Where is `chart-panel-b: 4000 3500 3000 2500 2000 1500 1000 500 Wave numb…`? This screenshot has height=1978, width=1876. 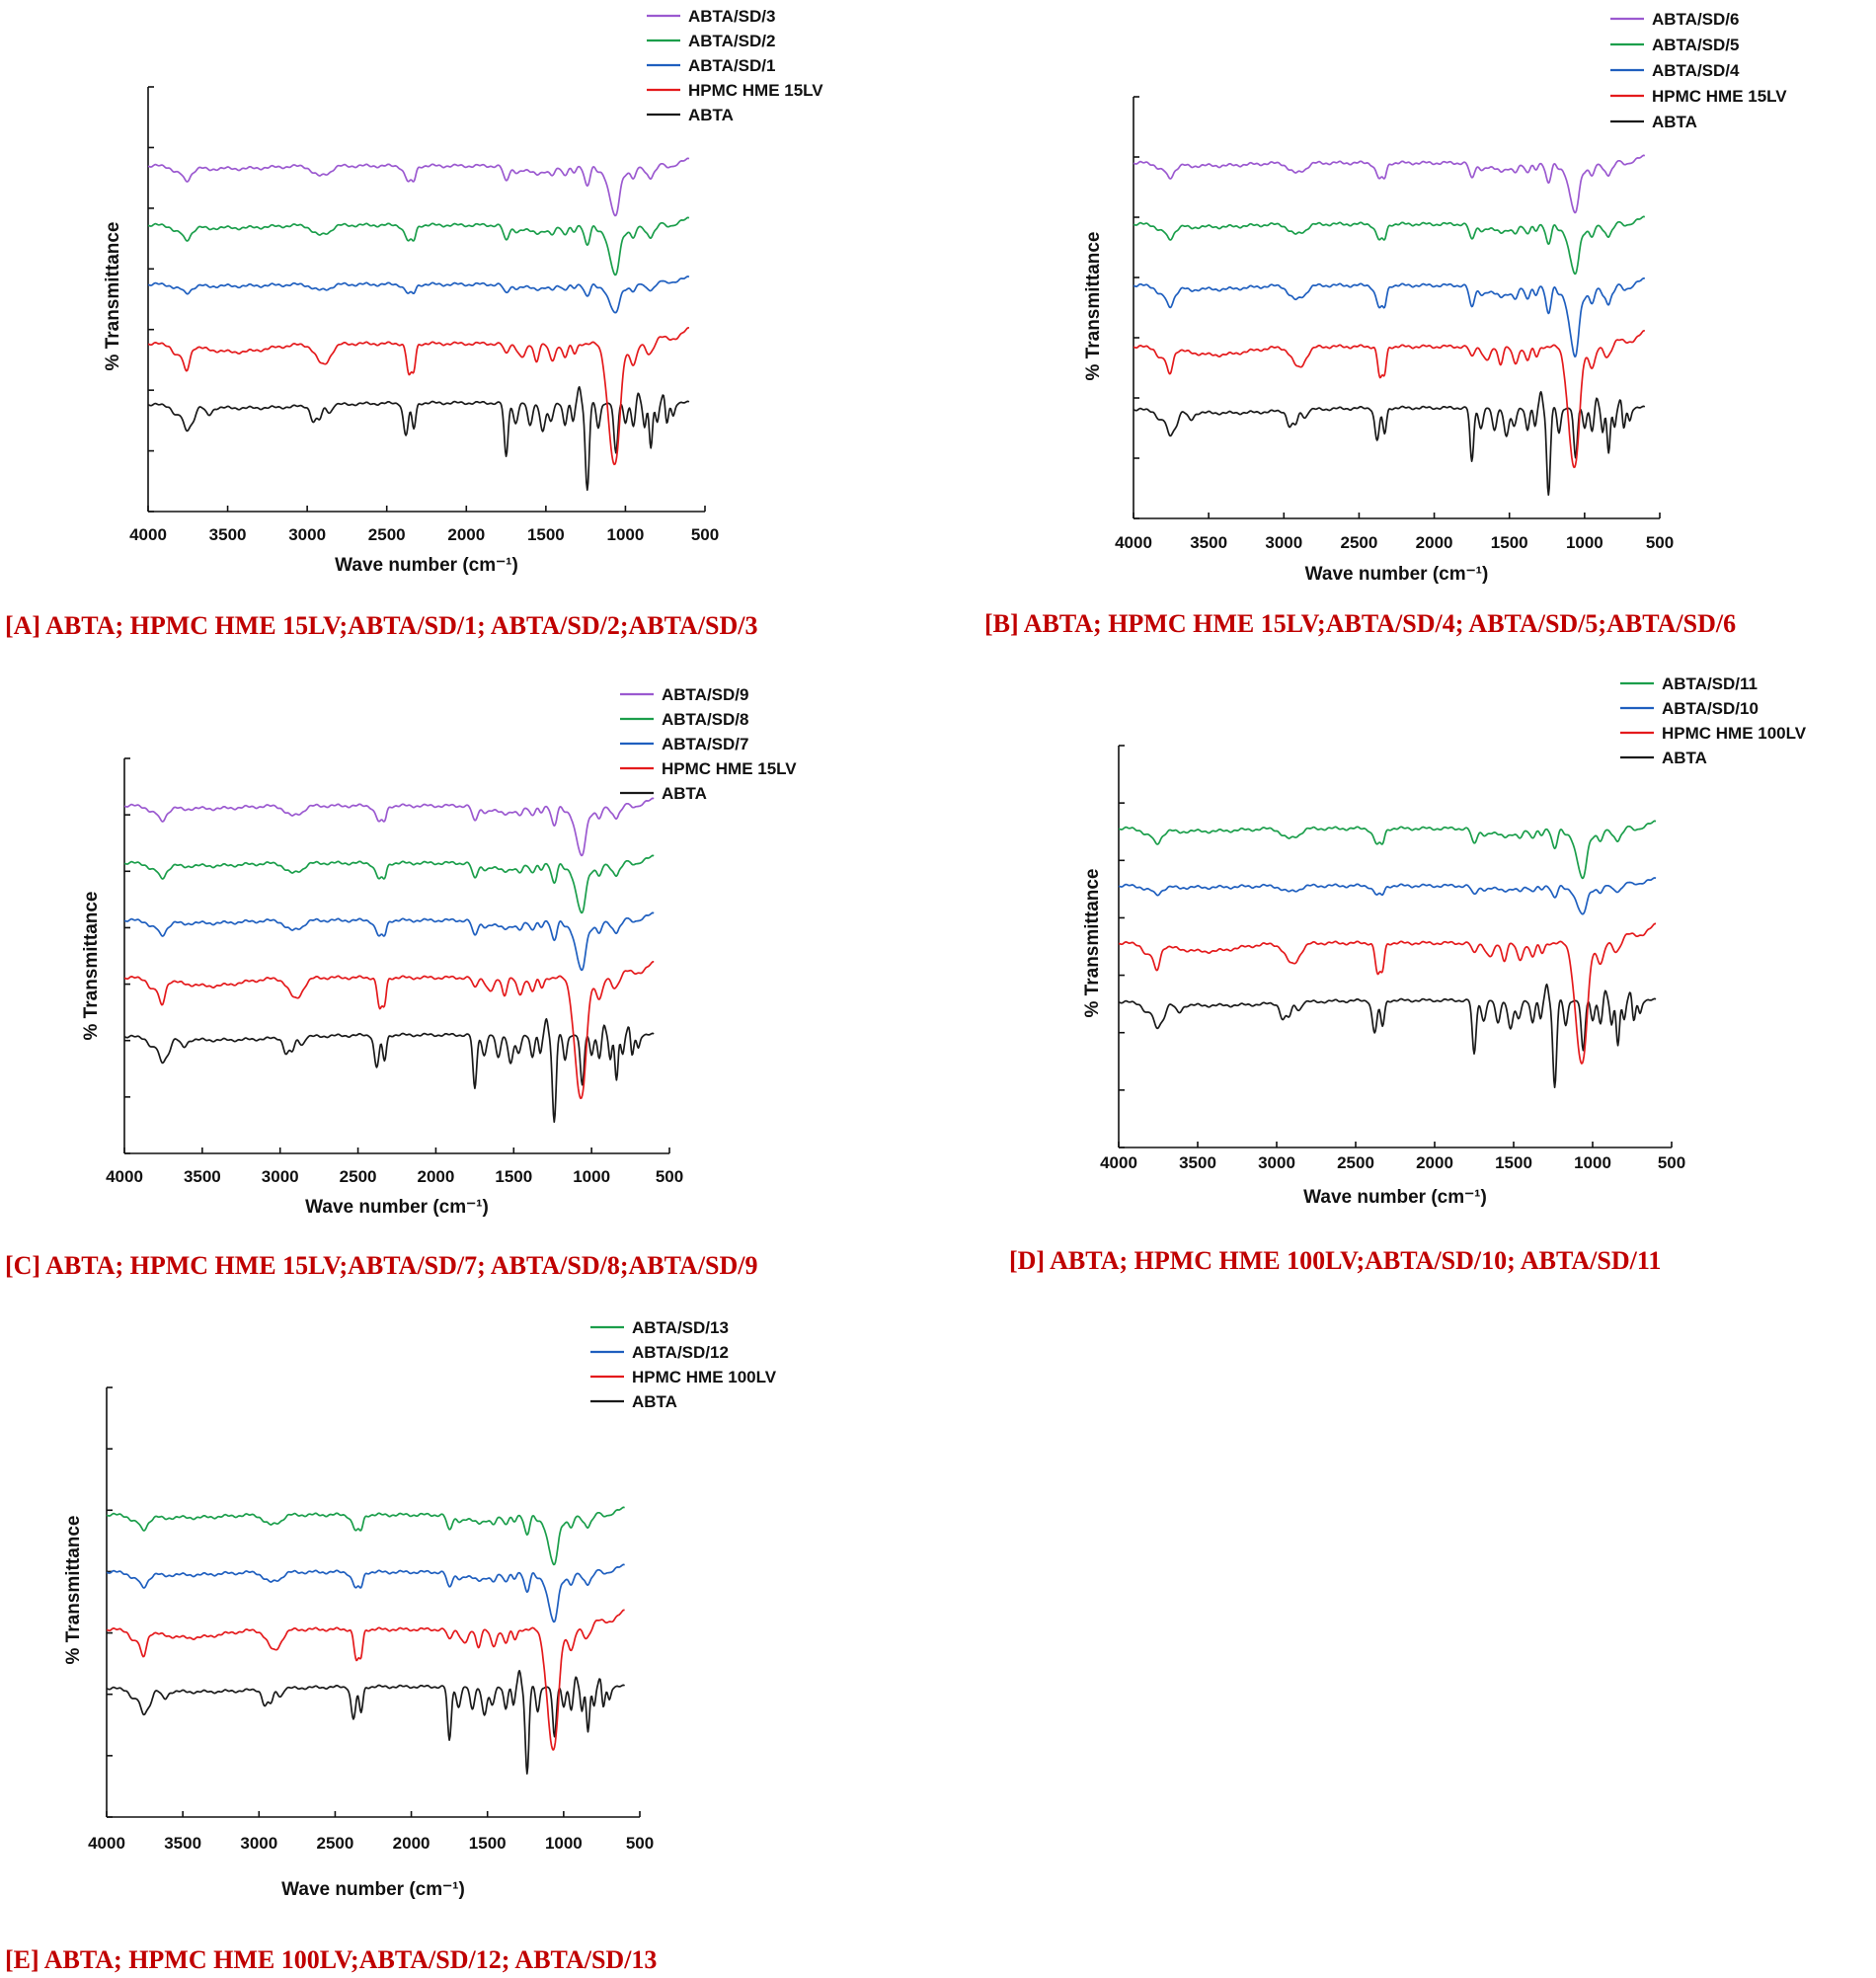
chart-panel-b: 4000 3500 3000 2500 2000 1500 1000 500 Wave numb… is located at coordinates (1386, 324).